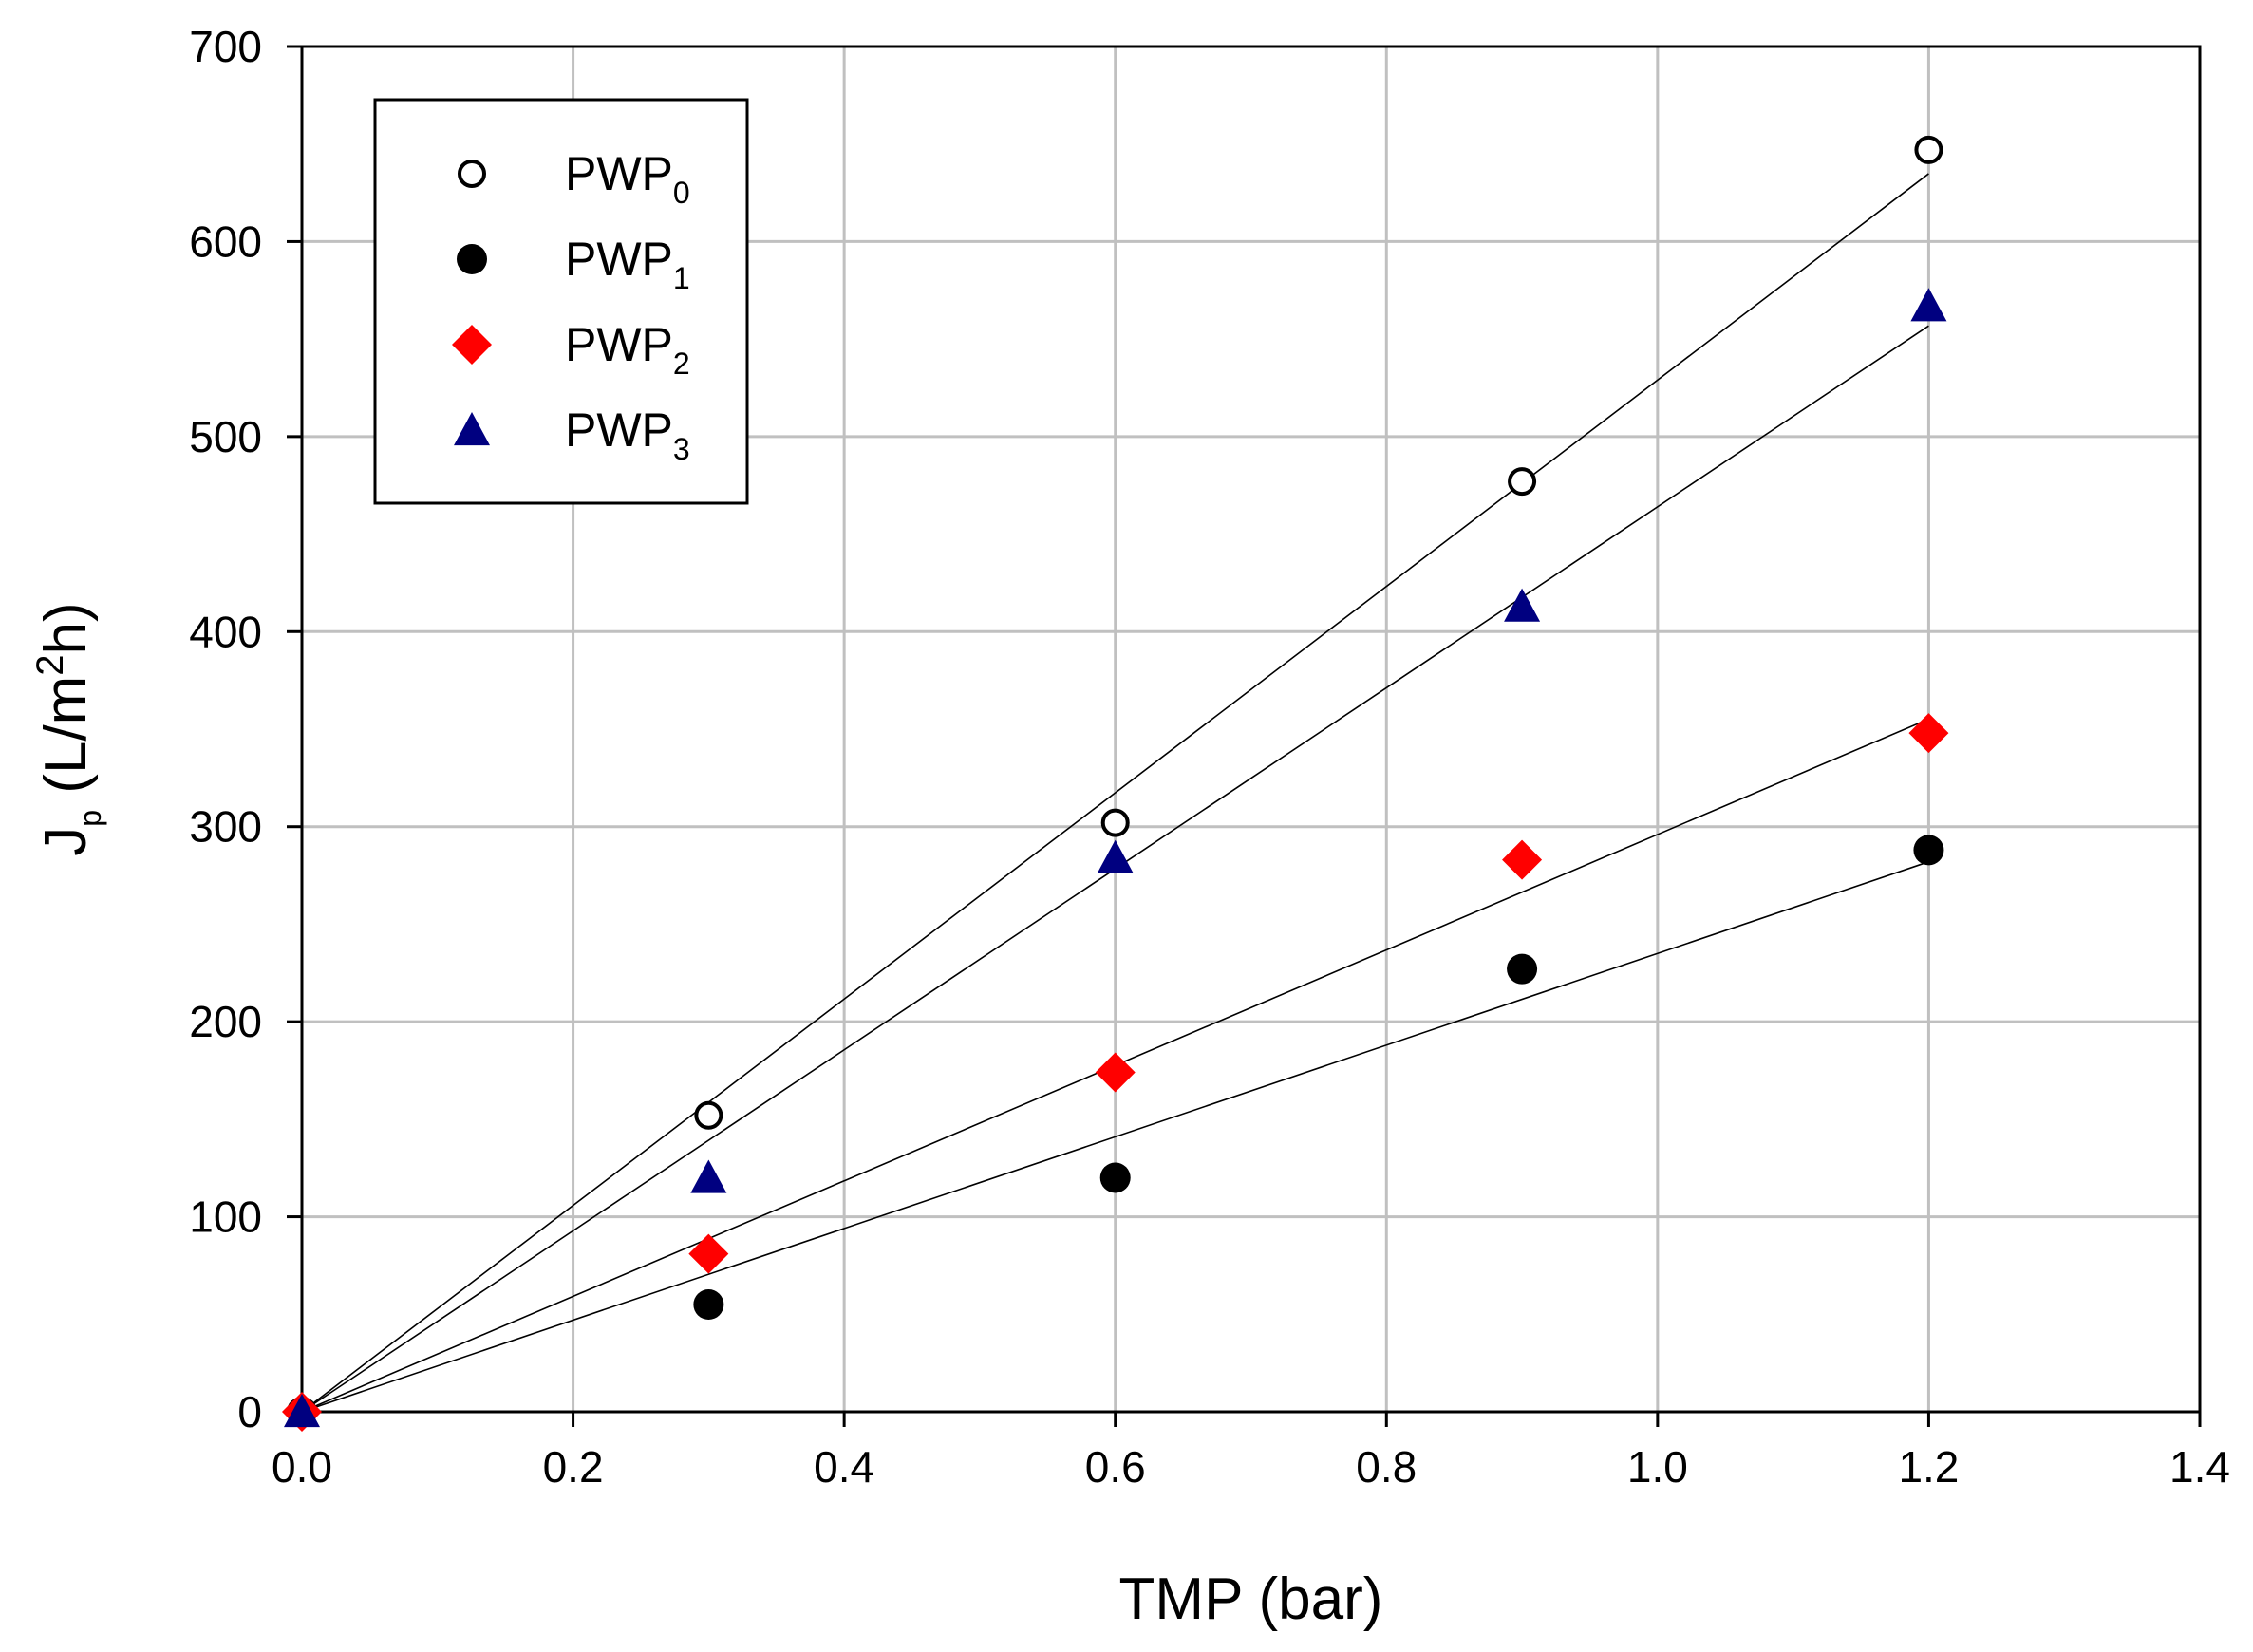 This screenshot has width=2253, height=1652. What do you see at coordinates (66, 628) in the screenshot?
I see `y-axis-title-end: h)` at bounding box center [66, 628].